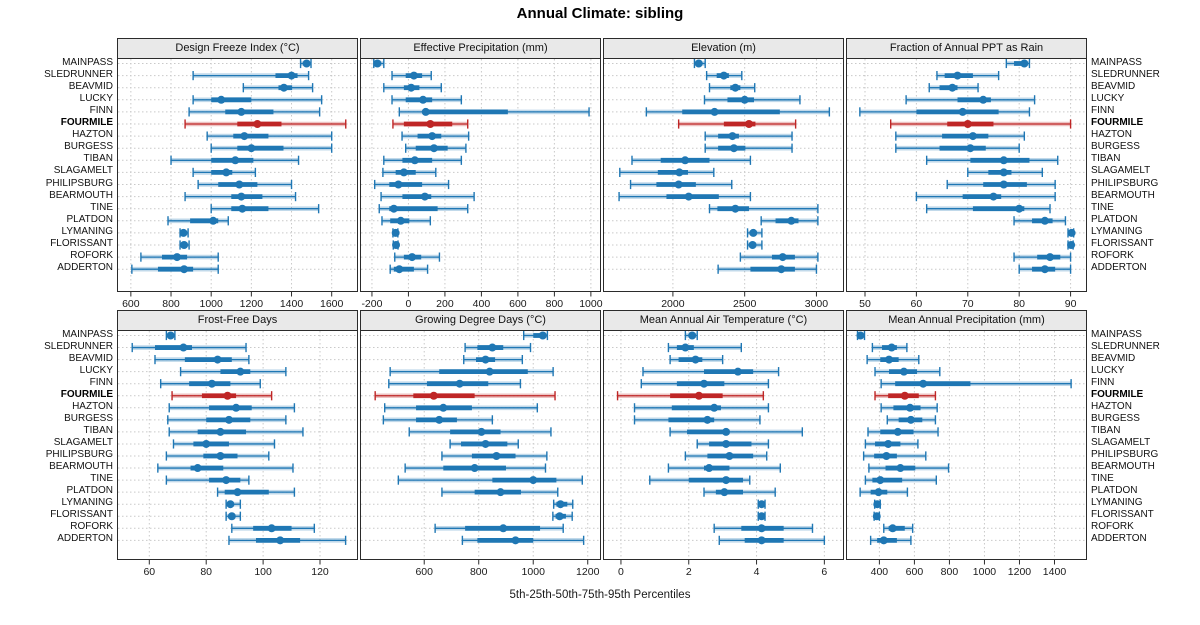  I want to click on panel-title: Effective Precipitation (mm), so click(480, 49).